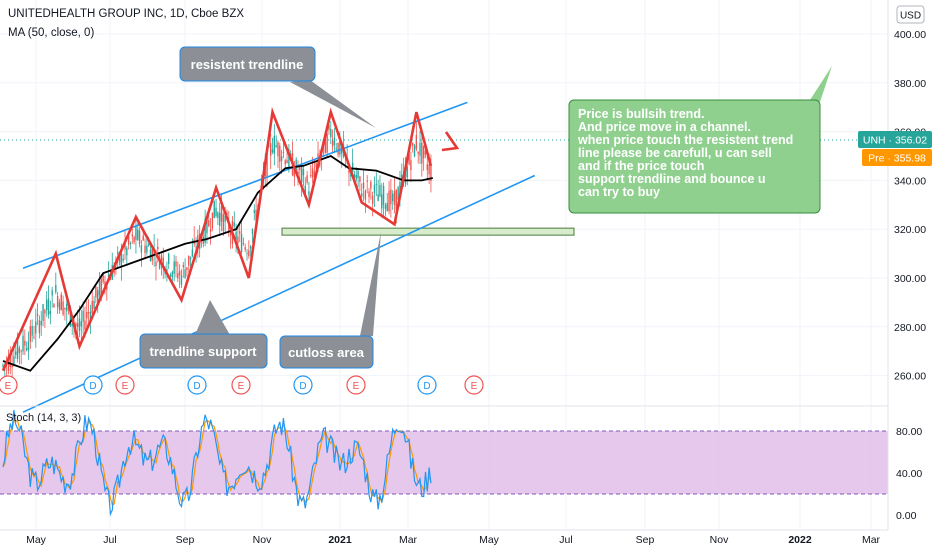 This screenshot has width=932, height=550. Describe the element at coordinates (664, 127) in the screenshot. I see `note-line: And price move in a channel.` at that location.